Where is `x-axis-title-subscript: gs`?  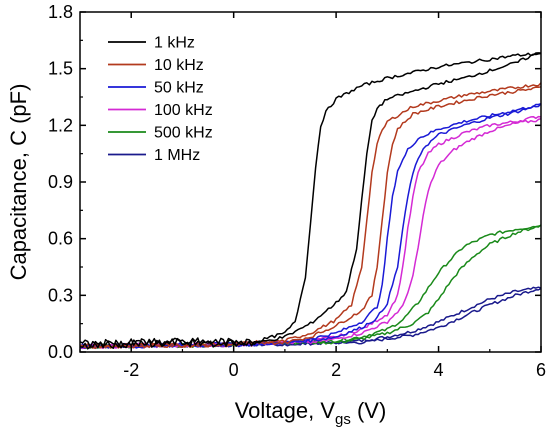
x-axis-title-subscript: gs is located at coordinates (343, 419).